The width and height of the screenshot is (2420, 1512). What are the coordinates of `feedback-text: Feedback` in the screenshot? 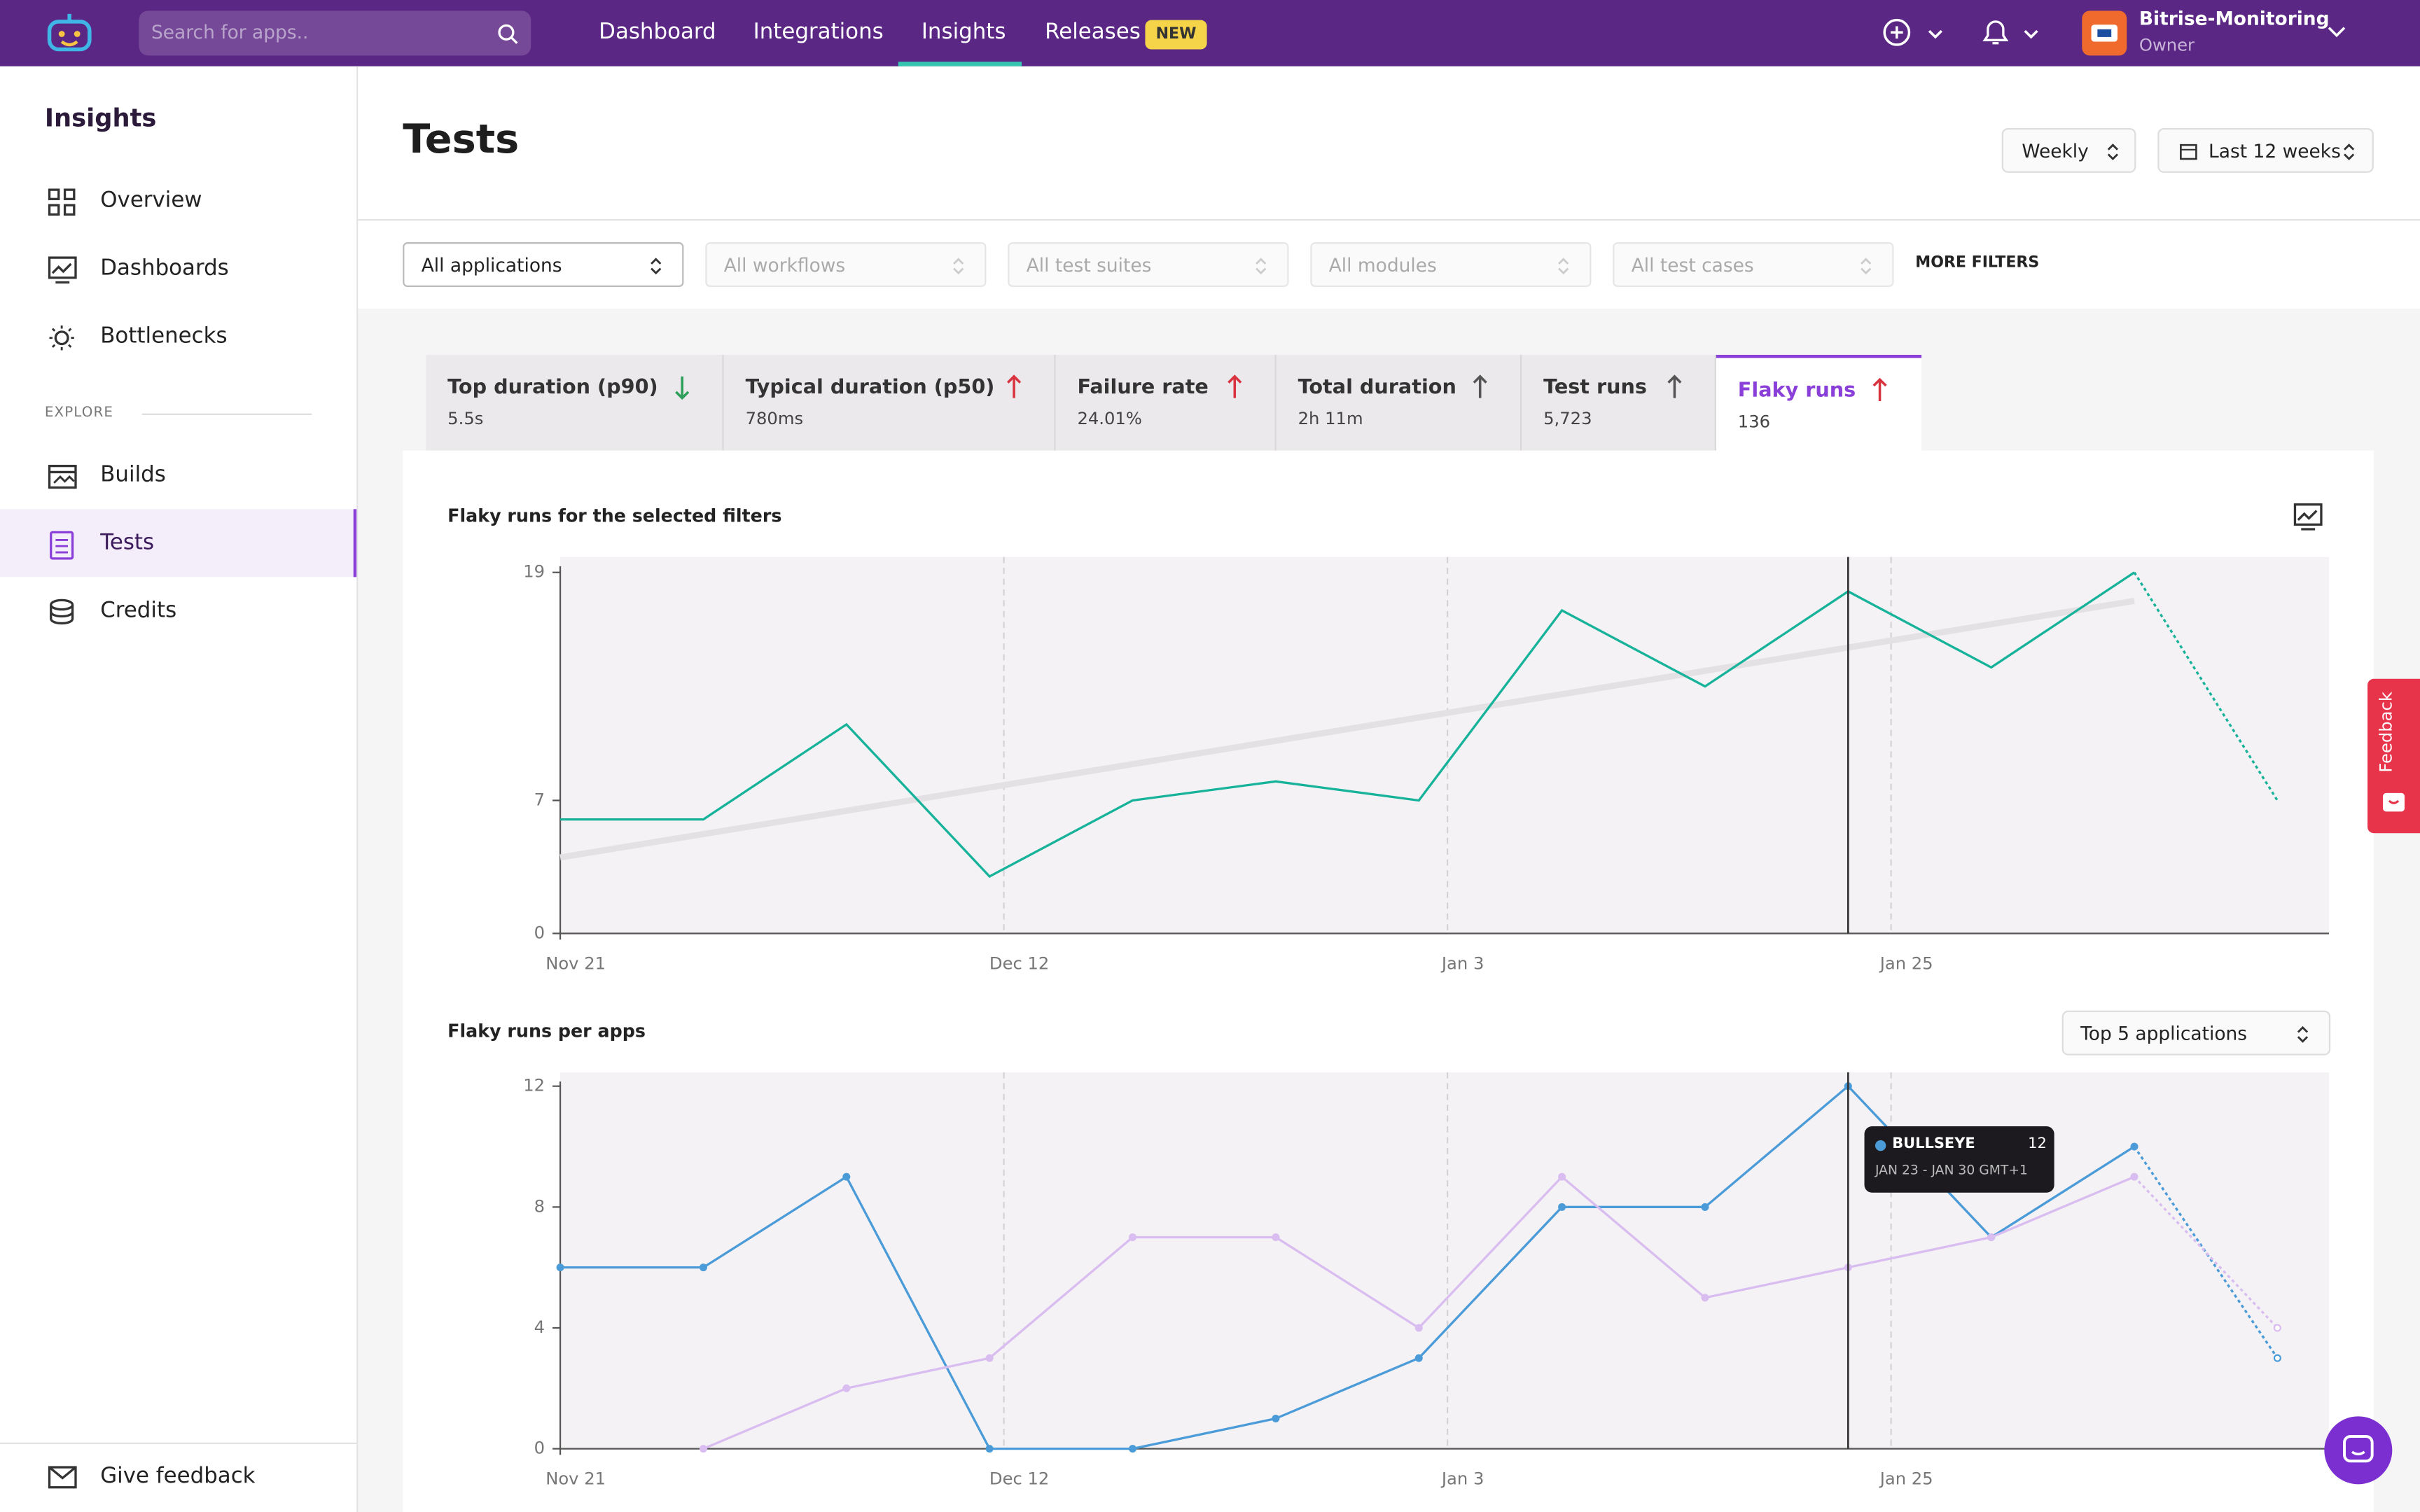 It's located at (2387, 732).